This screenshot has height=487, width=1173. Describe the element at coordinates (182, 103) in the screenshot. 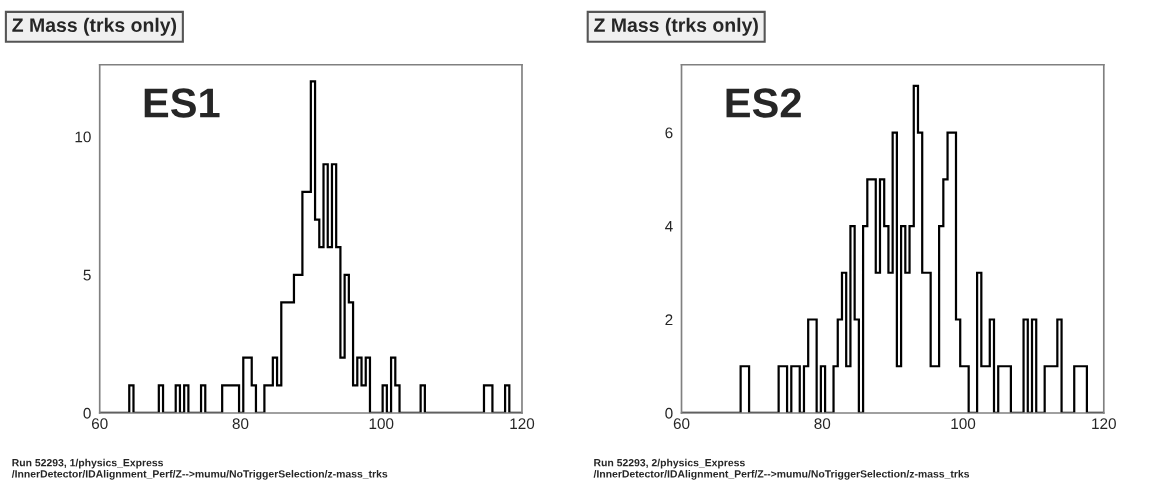

I see `annotation: ES1` at that location.